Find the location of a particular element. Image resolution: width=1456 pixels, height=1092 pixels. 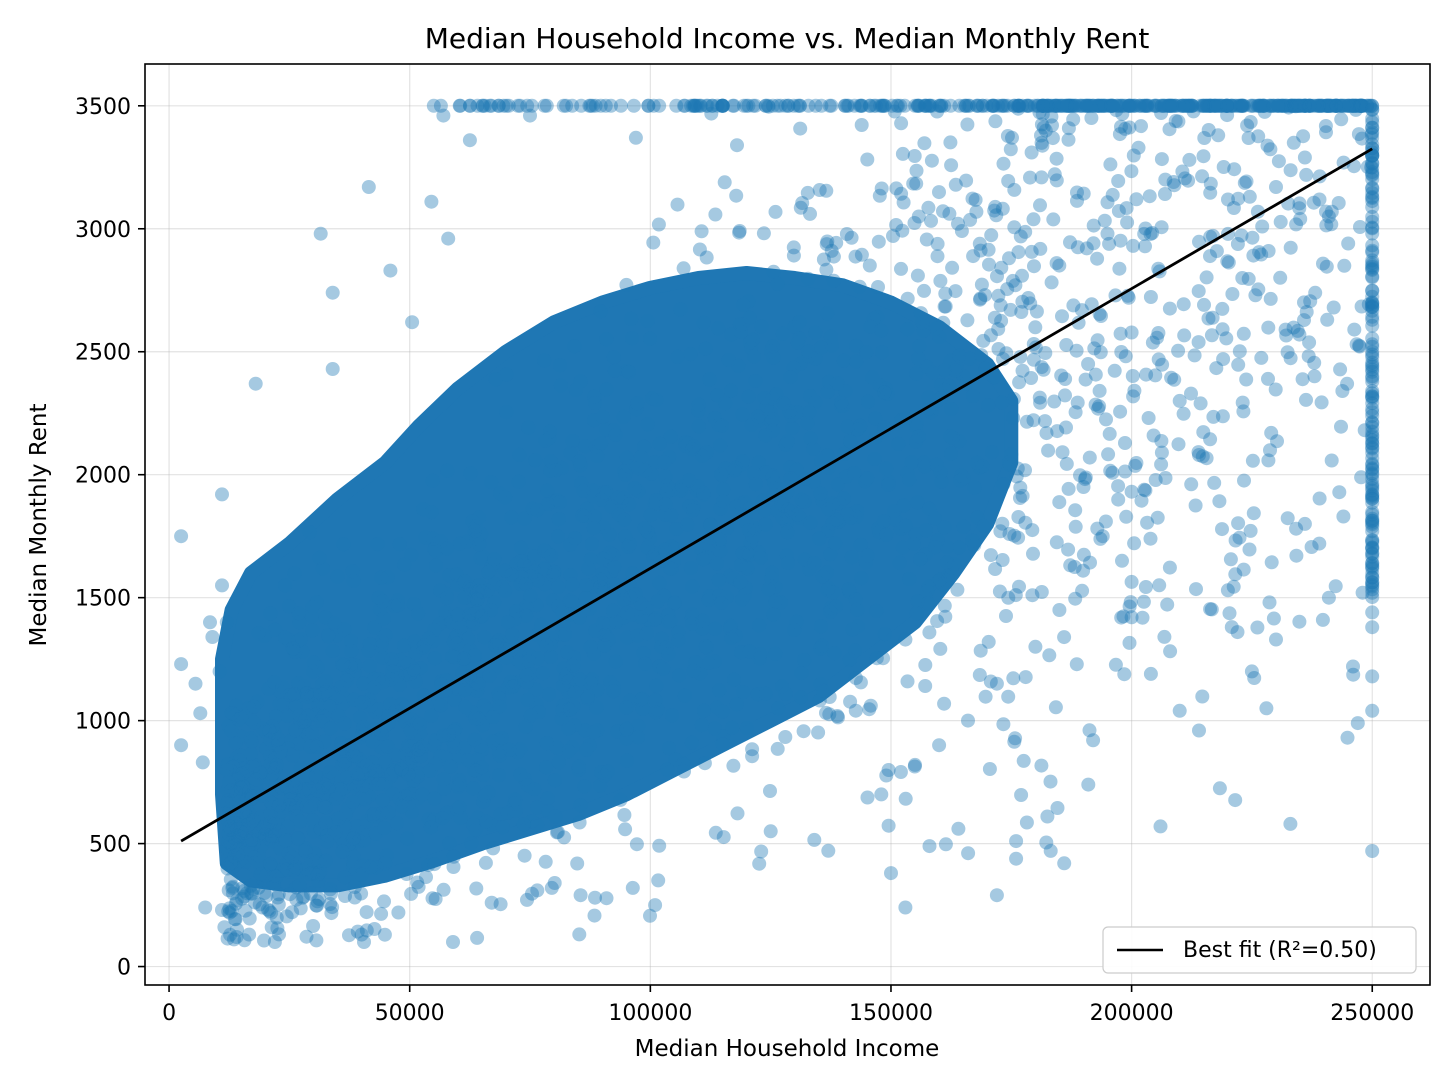

y-tick-label: 1500 is located at coordinates (103, 599).